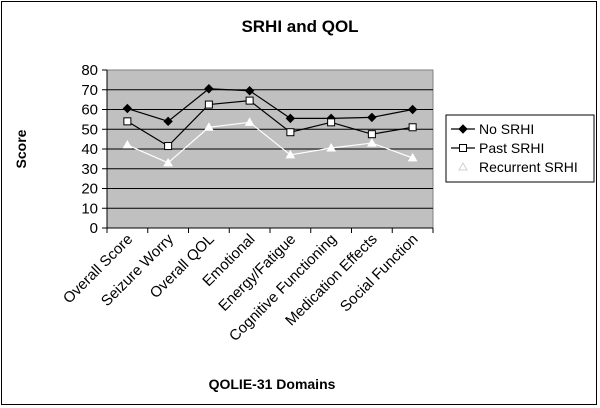  I want to click on legend: No SRHI Past SRHI Recurrent SRHI, so click(520, 148).